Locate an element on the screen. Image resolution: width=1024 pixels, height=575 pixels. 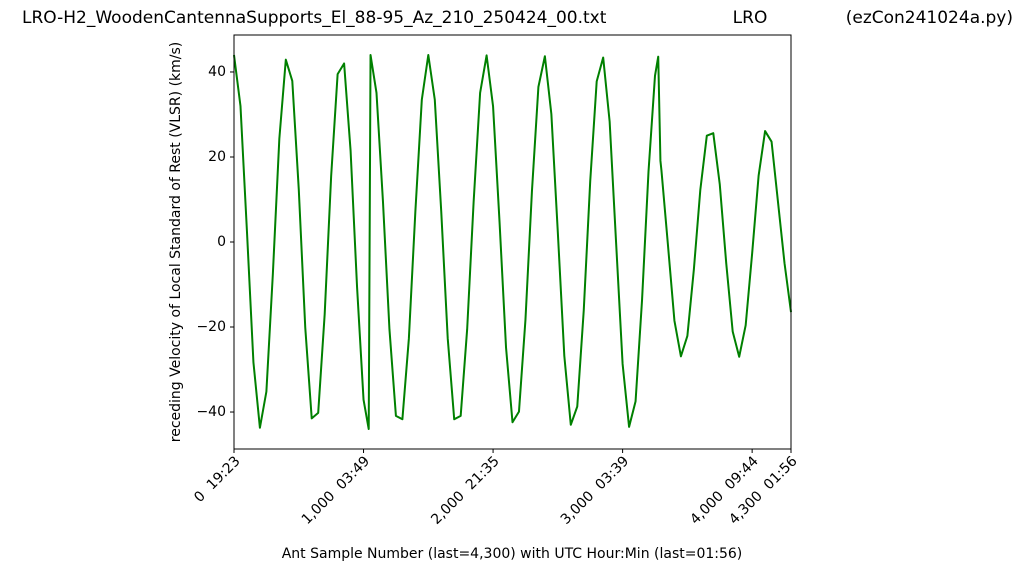
x-tick-label: 1,000 03:49 is located at coordinates (336, 490).